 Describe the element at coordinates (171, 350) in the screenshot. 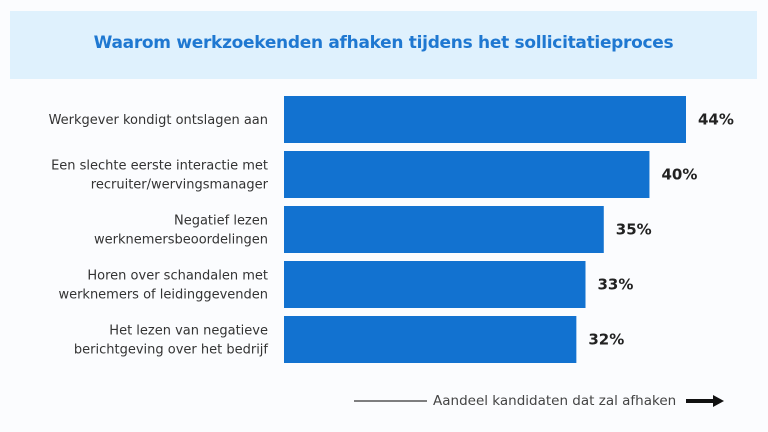

I see `category-label: berichtgeving over het bedrijf` at that location.